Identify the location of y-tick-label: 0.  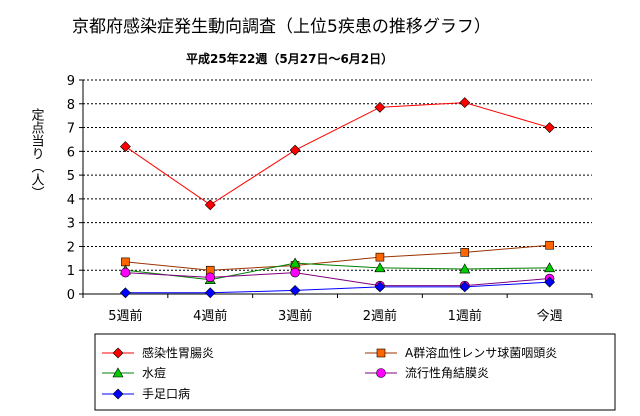
(71, 295).